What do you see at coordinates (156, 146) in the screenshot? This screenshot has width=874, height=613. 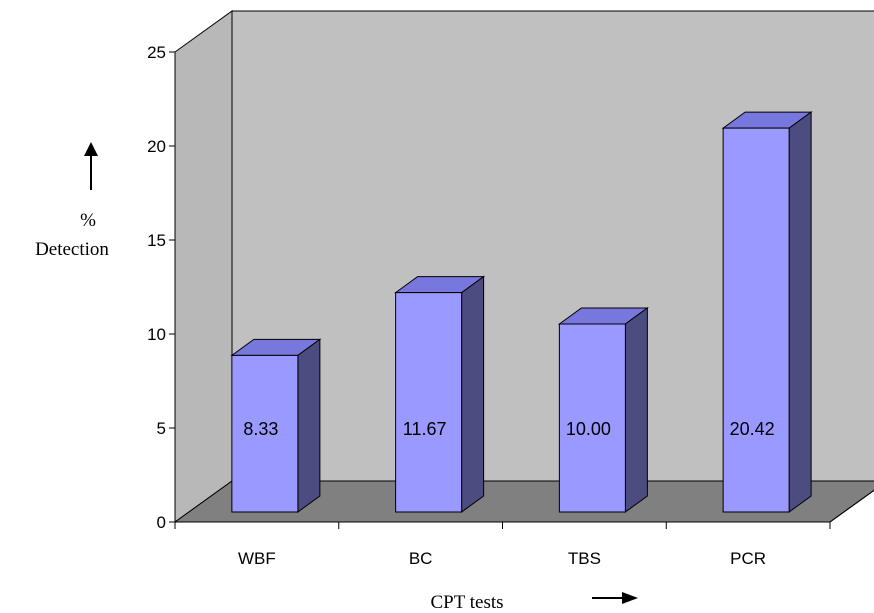 I see `y-tick-label: 20` at bounding box center [156, 146].